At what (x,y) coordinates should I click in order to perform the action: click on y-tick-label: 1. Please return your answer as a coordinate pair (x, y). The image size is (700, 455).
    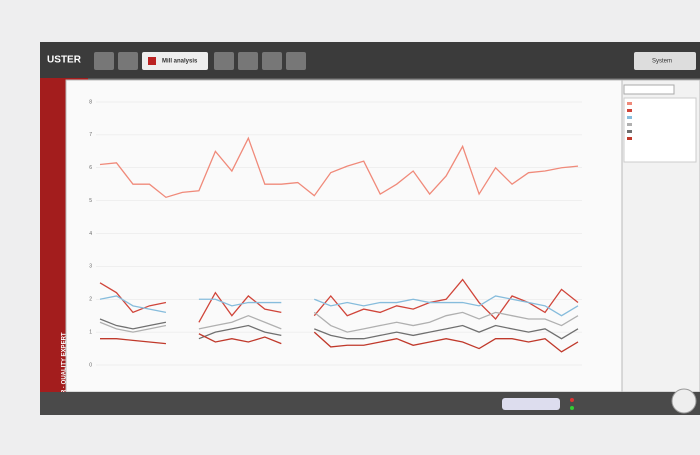
    Looking at the image, I should click on (90, 332).